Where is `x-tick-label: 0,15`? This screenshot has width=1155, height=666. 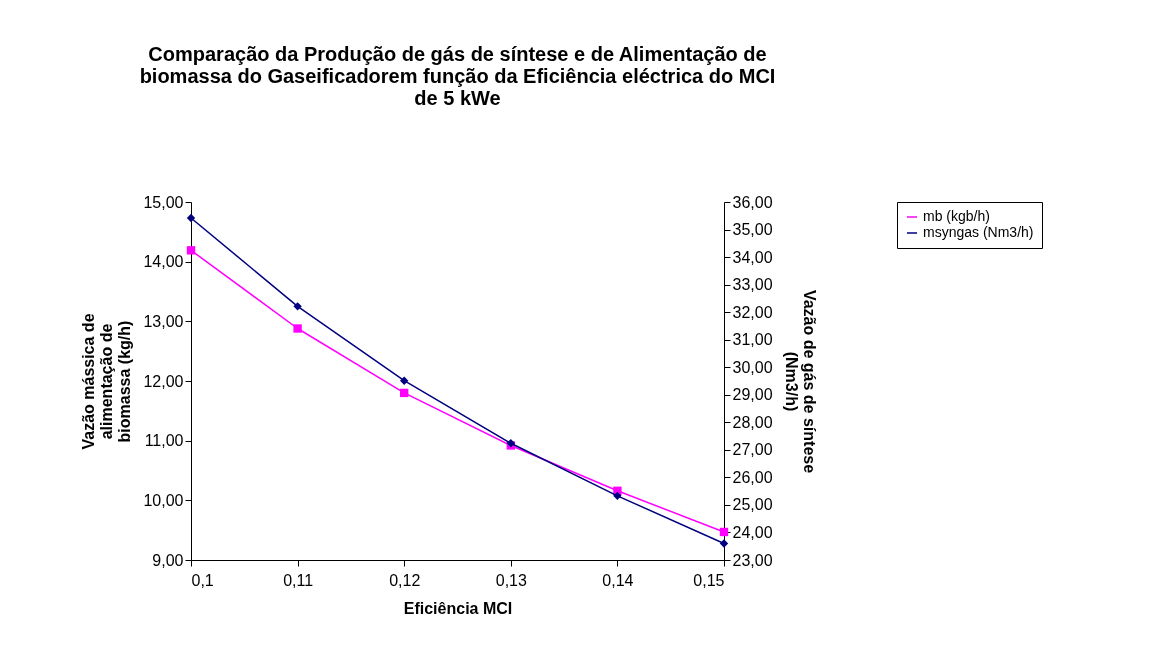
x-tick-label: 0,15 is located at coordinates (709, 580).